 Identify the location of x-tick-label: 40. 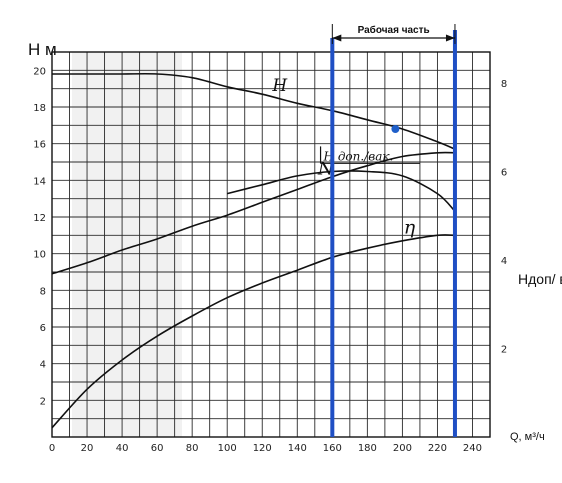
(122, 448).